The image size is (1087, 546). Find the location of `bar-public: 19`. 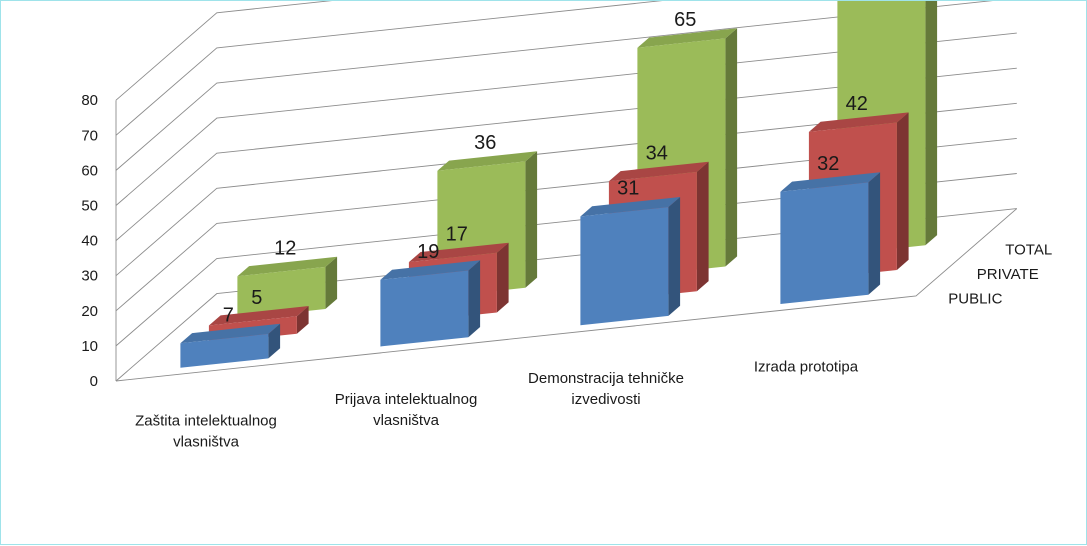

bar-public: 19 is located at coordinates (430, 294).